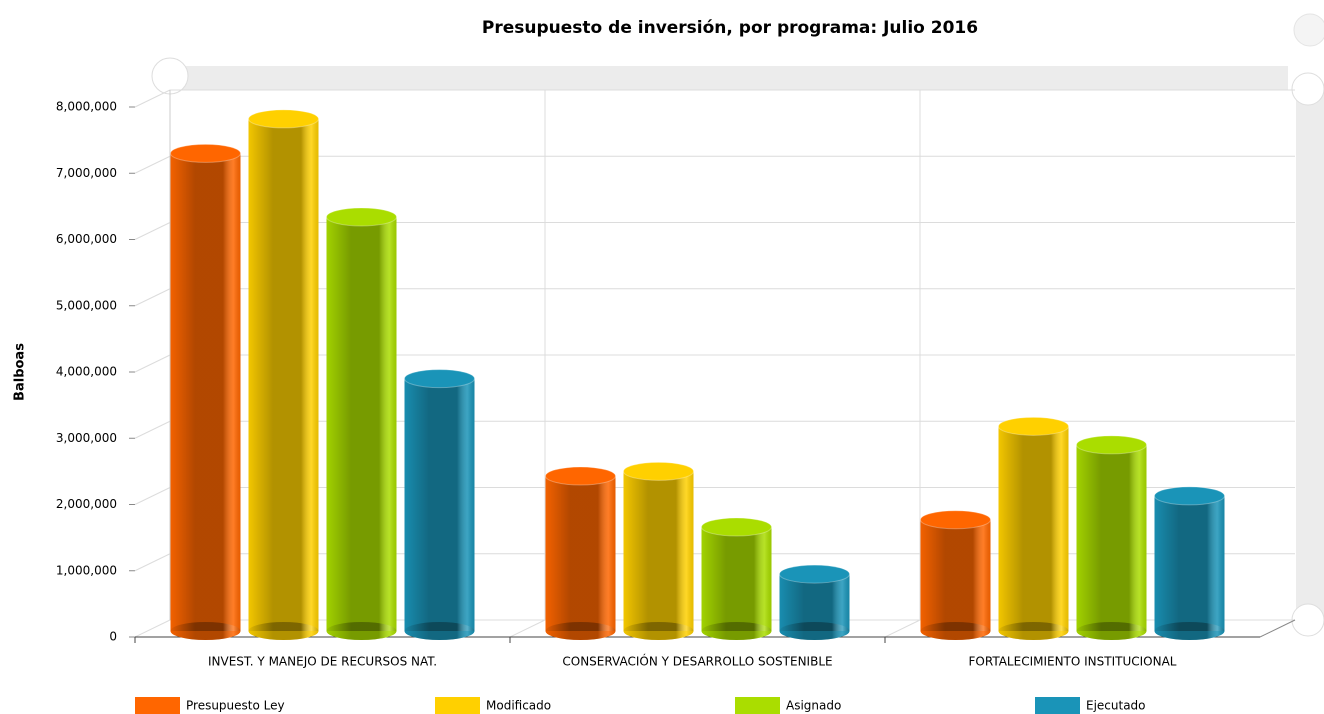 This screenshot has height=714, width=1324. I want to click on y-axis-label: Balboas, so click(20, 372).